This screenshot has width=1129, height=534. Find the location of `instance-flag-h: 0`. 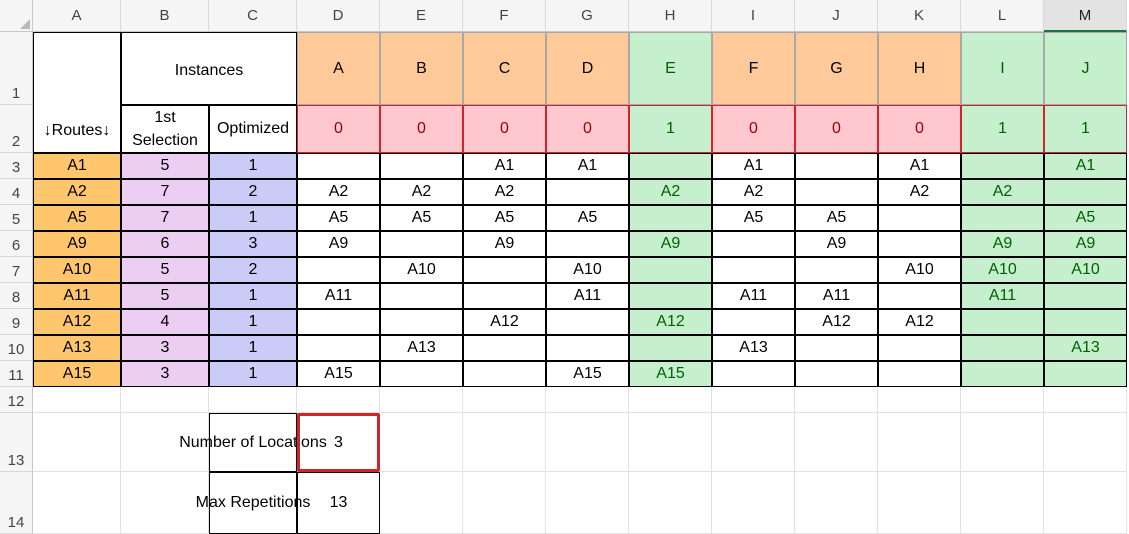

instance-flag-h: 0 is located at coordinates (919, 129).